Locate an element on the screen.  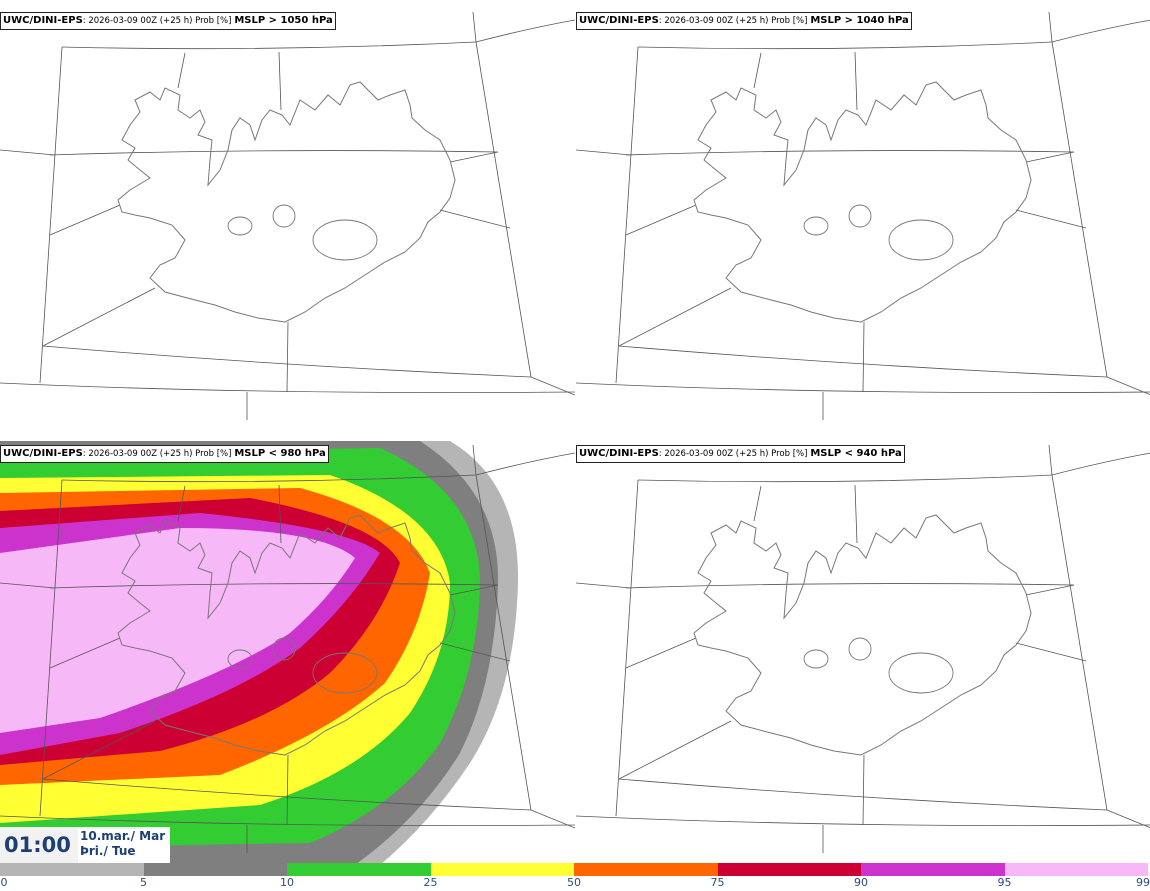
valid-date-box: 10.mar./ Mar Þri./ Tue is located at coordinates (124, 846).